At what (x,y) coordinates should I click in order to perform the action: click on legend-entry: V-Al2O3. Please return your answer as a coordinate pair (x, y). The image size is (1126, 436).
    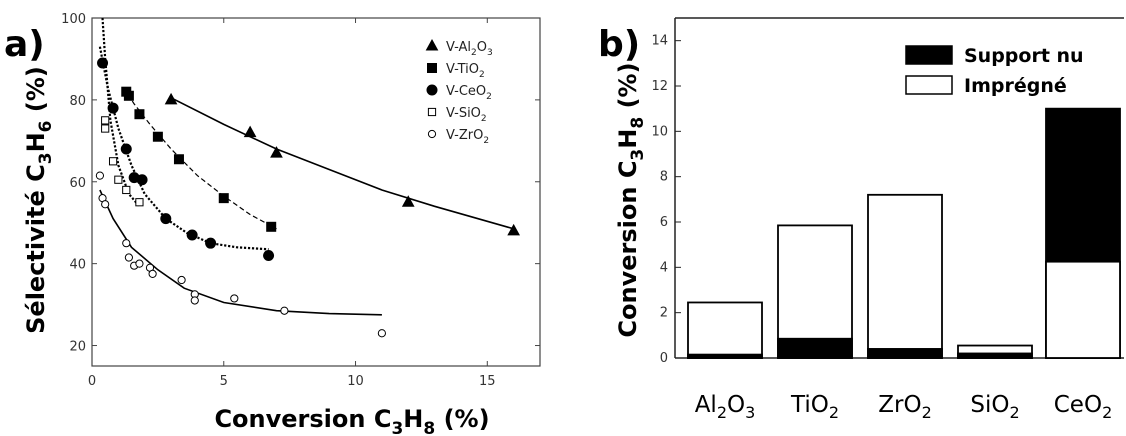
    Looking at the image, I should click on (459, 48).